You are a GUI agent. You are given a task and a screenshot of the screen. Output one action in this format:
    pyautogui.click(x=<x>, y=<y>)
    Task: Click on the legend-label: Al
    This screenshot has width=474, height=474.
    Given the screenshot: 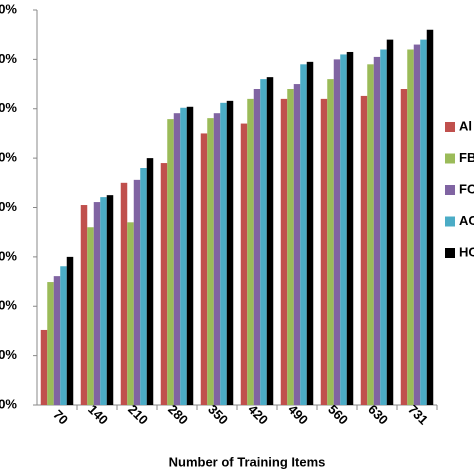 What is the action you would take?
    pyautogui.click(x=465, y=125)
    